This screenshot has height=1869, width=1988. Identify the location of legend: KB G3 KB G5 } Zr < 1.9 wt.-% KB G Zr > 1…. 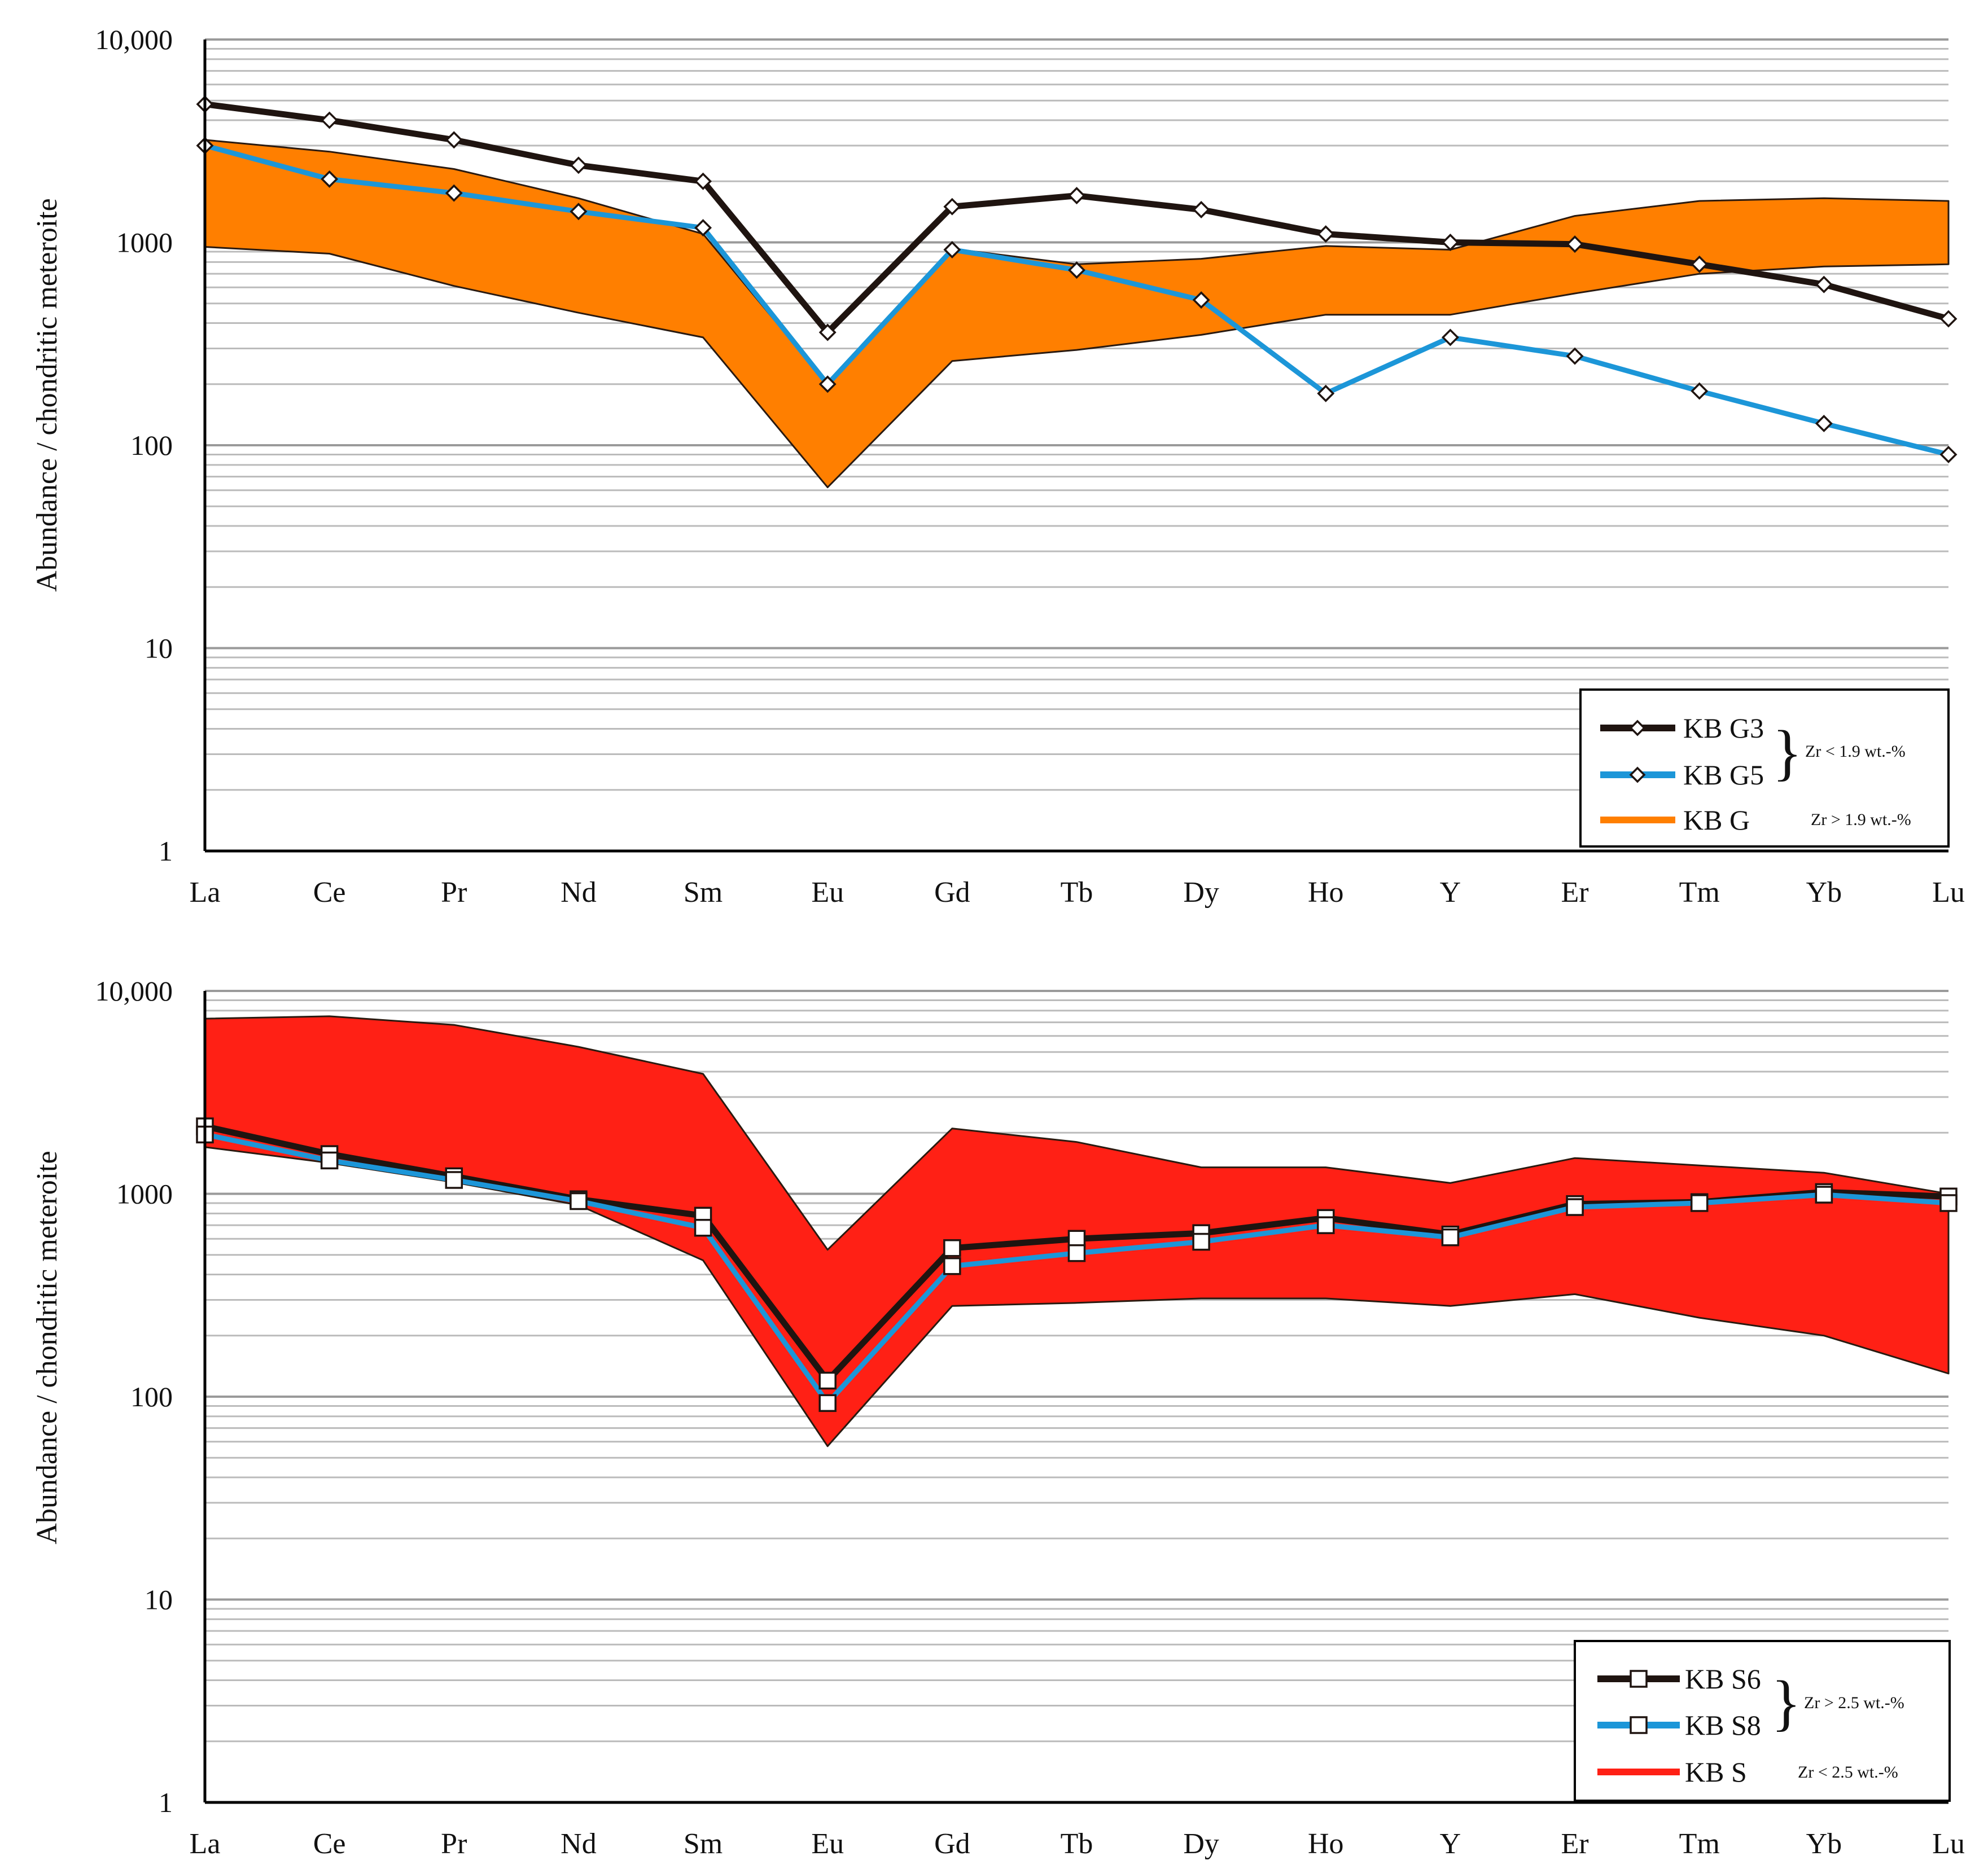
(1764, 768).